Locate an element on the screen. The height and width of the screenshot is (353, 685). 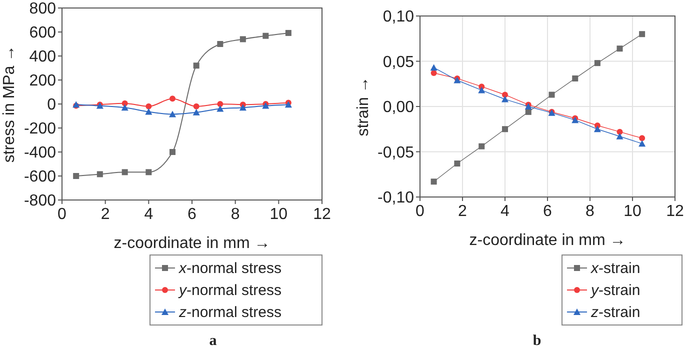
legend-label: y-normal stress is located at coordinates (230, 290).